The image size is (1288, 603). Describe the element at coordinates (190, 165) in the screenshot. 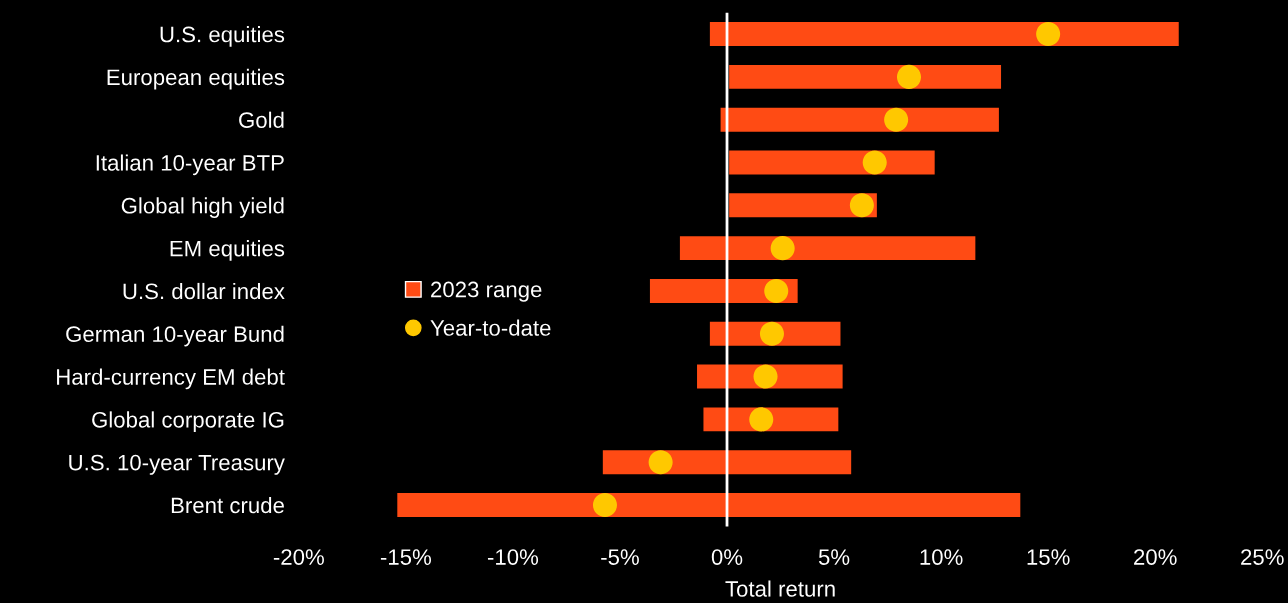

I see `y-tick-label: Italian 10-year BTP` at that location.